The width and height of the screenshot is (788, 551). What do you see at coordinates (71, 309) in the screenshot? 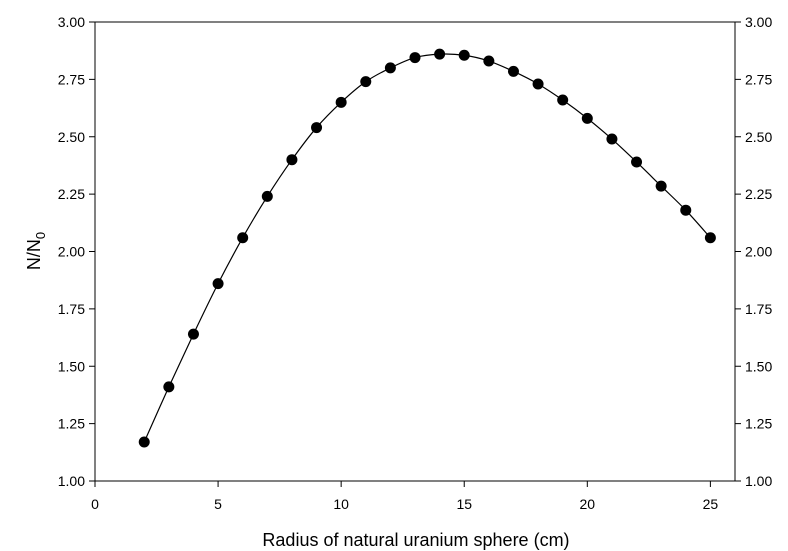
I see `left-y-tick-label: 1.75` at bounding box center [71, 309].